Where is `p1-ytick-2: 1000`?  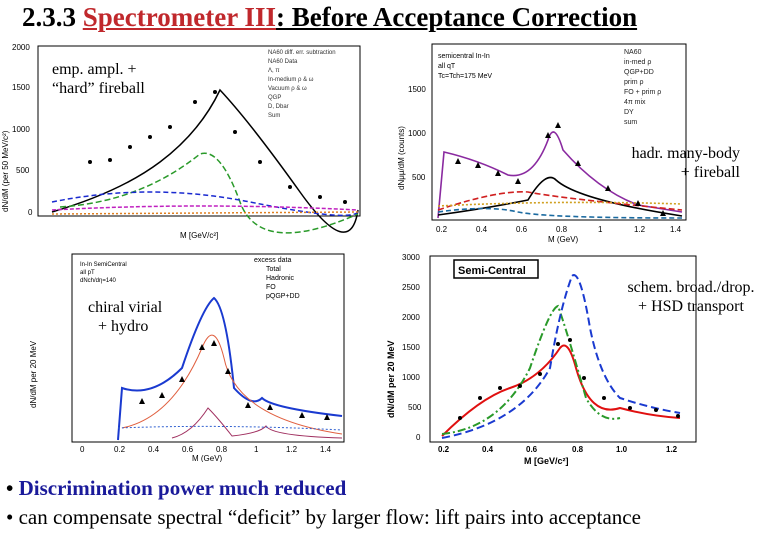
p1-ytick-2: 1000 is located at coordinates (21, 129).